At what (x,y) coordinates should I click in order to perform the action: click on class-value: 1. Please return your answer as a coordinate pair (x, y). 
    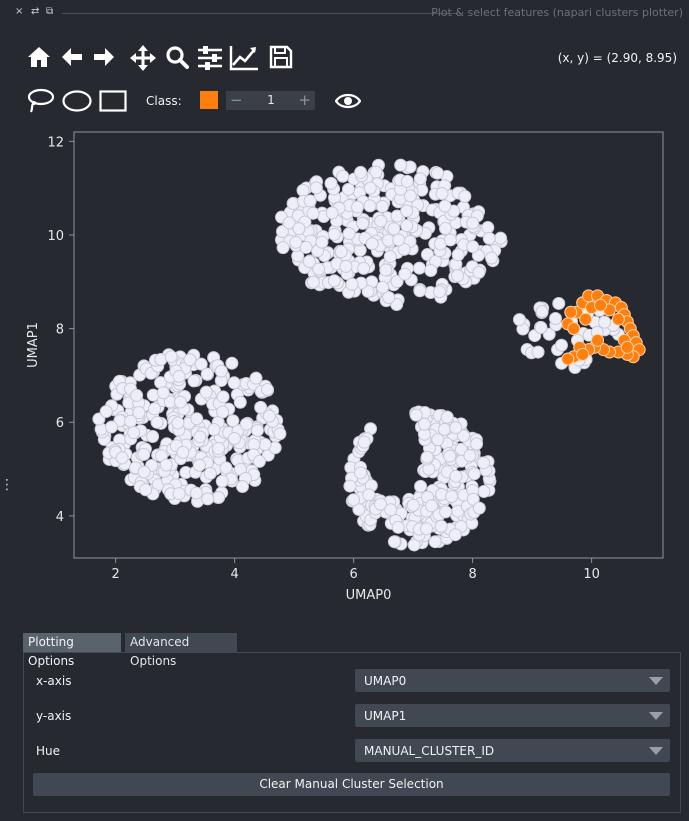
    Looking at the image, I should click on (271, 100).